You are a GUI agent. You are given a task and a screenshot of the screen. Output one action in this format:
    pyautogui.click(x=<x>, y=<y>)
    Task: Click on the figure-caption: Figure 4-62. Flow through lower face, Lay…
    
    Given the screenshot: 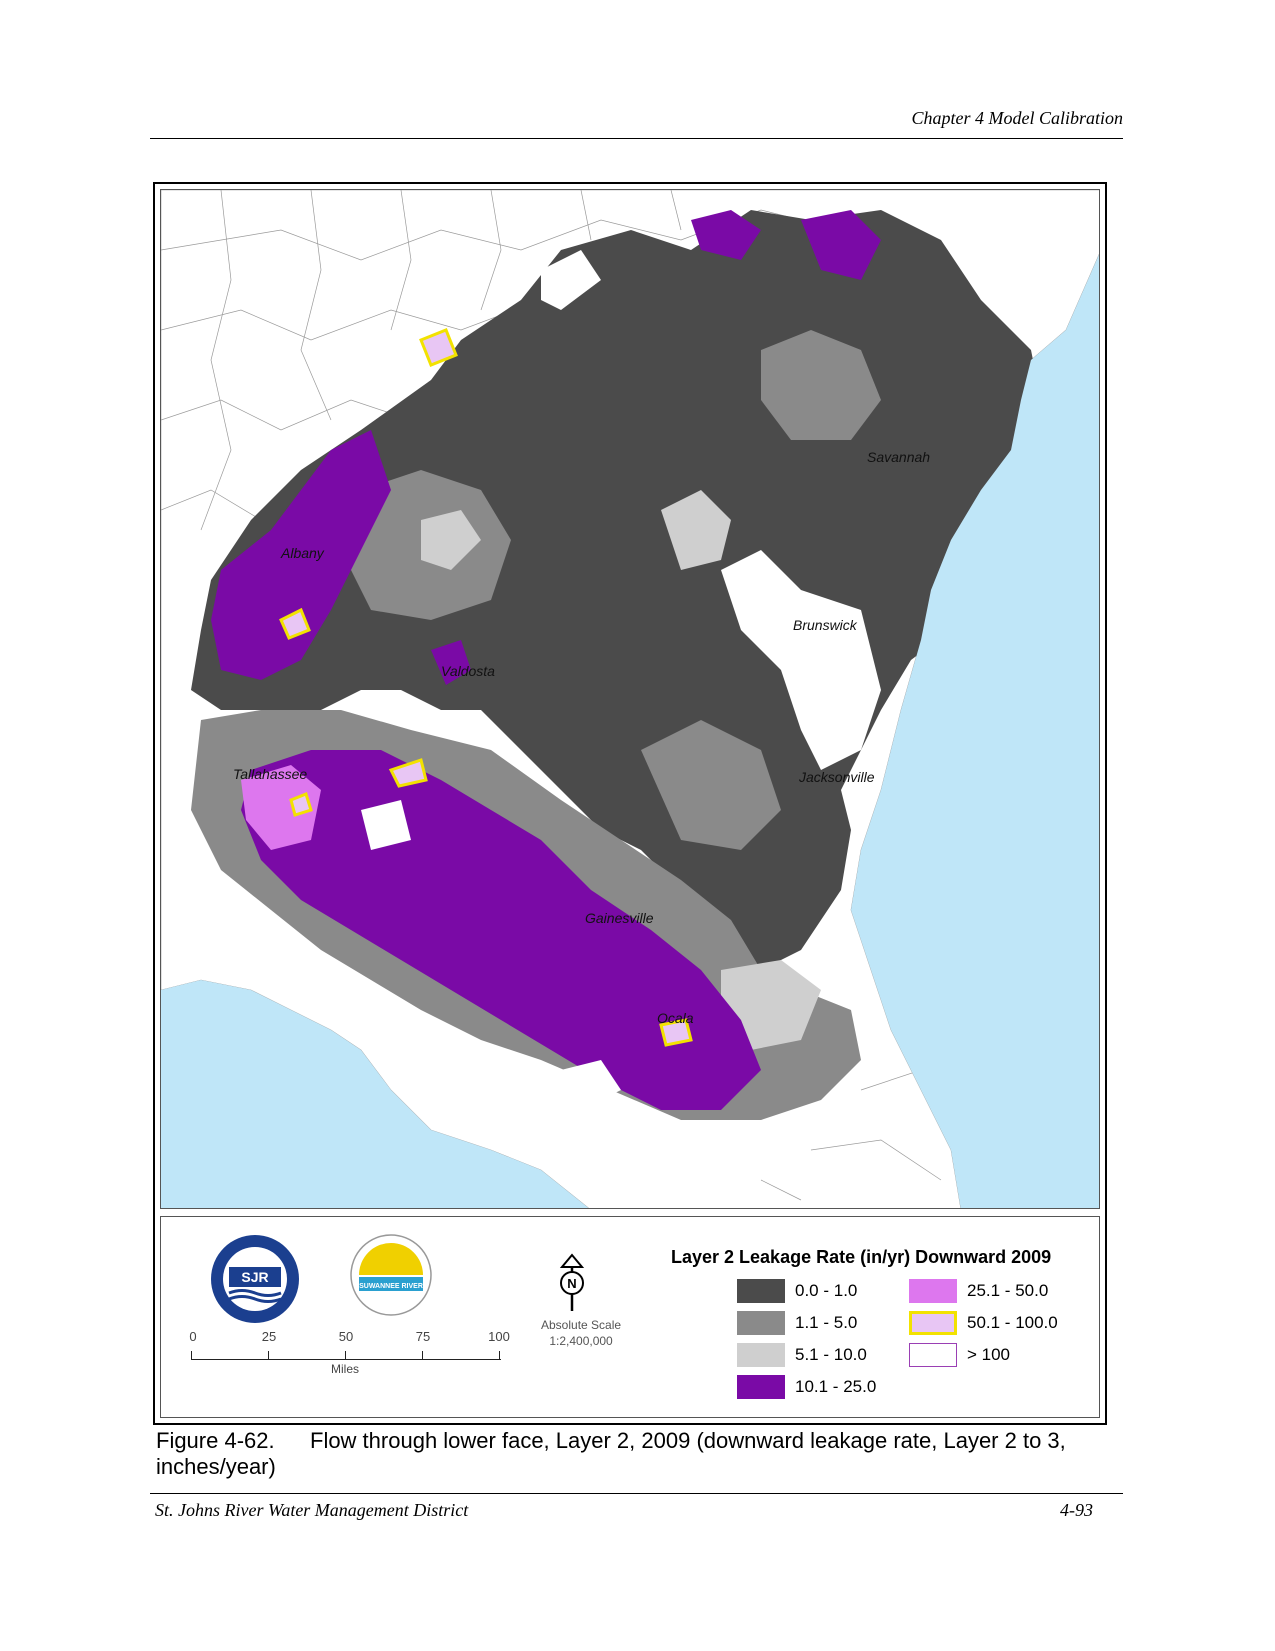 What is the action you would take?
    pyautogui.click(x=636, y=1454)
    